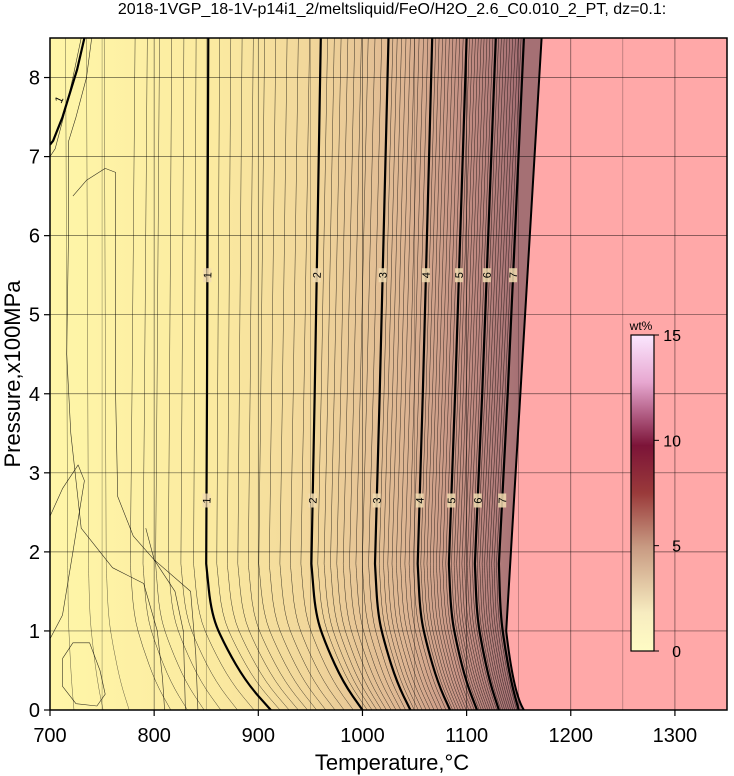 The image size is (734, 776). Describe the element at coordinates (34, 237) in the screenshot. I see `y-tick-label: 6` at that location.